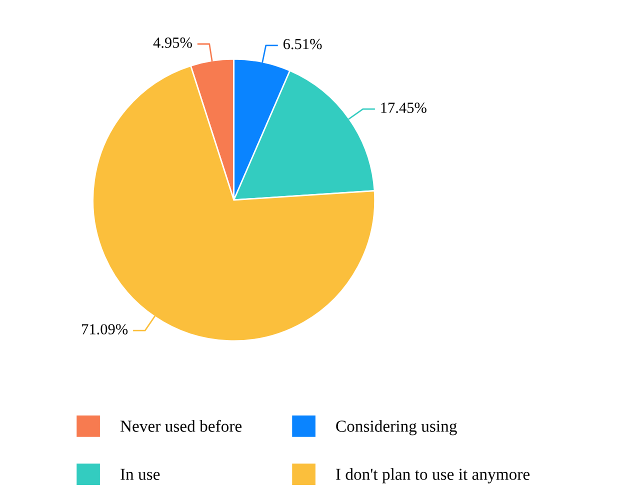 This screenshot has height=500, width=632. What do you see at coordinates (433, 476) in the screenshot?
I see `legend-label: I don't plan to use it anymore` at bounding box center [433, 476].